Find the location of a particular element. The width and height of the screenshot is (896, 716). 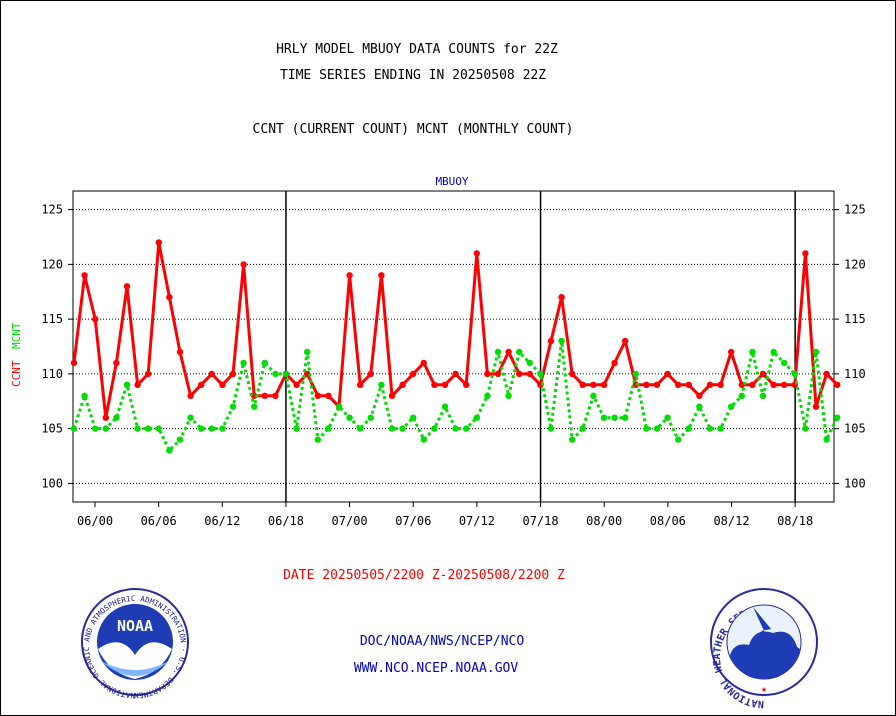

y-tick-label-right: 125 is located at coordinates (855, 210).